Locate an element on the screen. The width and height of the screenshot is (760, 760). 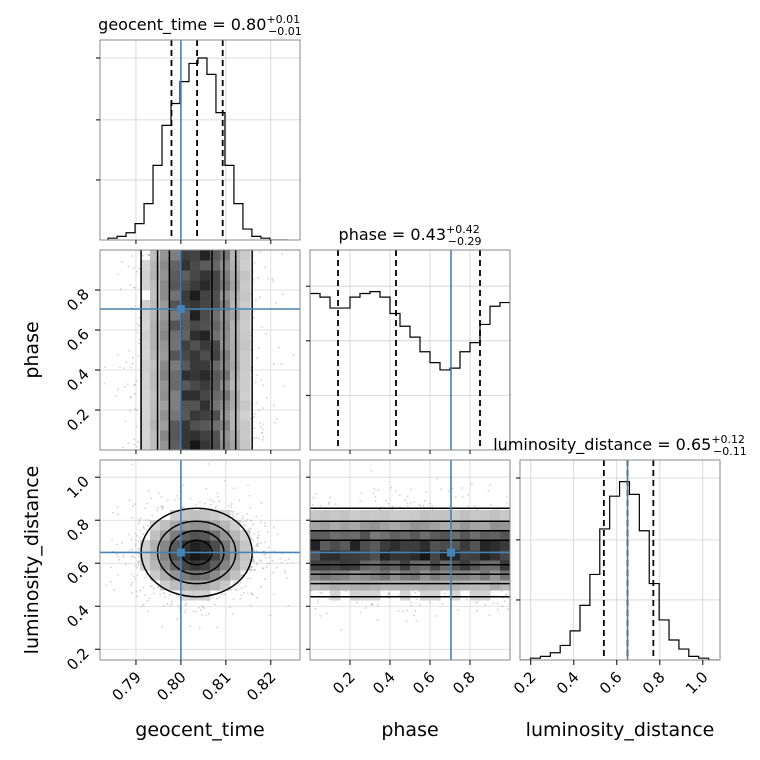
hist-step-phase is located at coordinates (410, 370).